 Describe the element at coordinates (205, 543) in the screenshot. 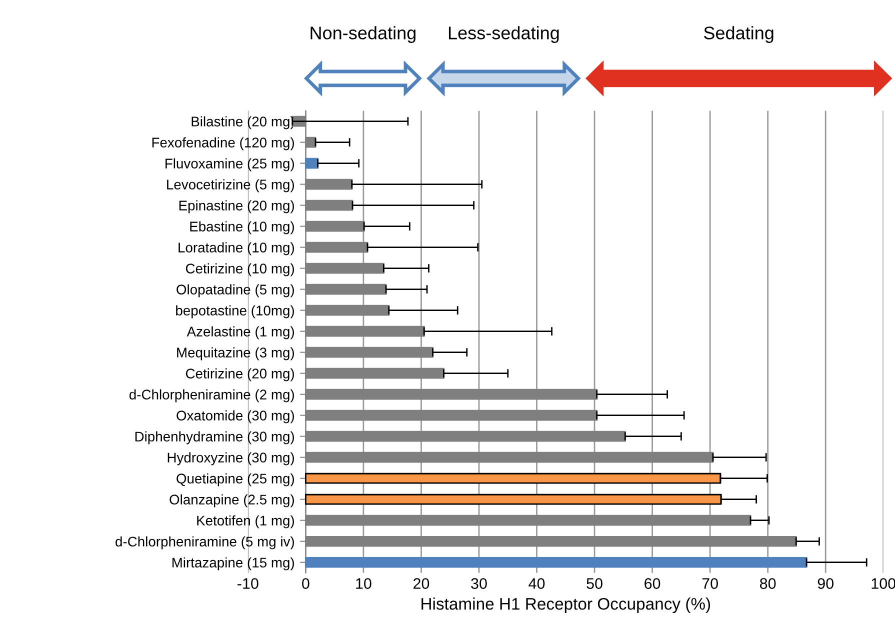

I see `y-tick-label: d-Chlorpheniramine (5 mg iv)` at that location.